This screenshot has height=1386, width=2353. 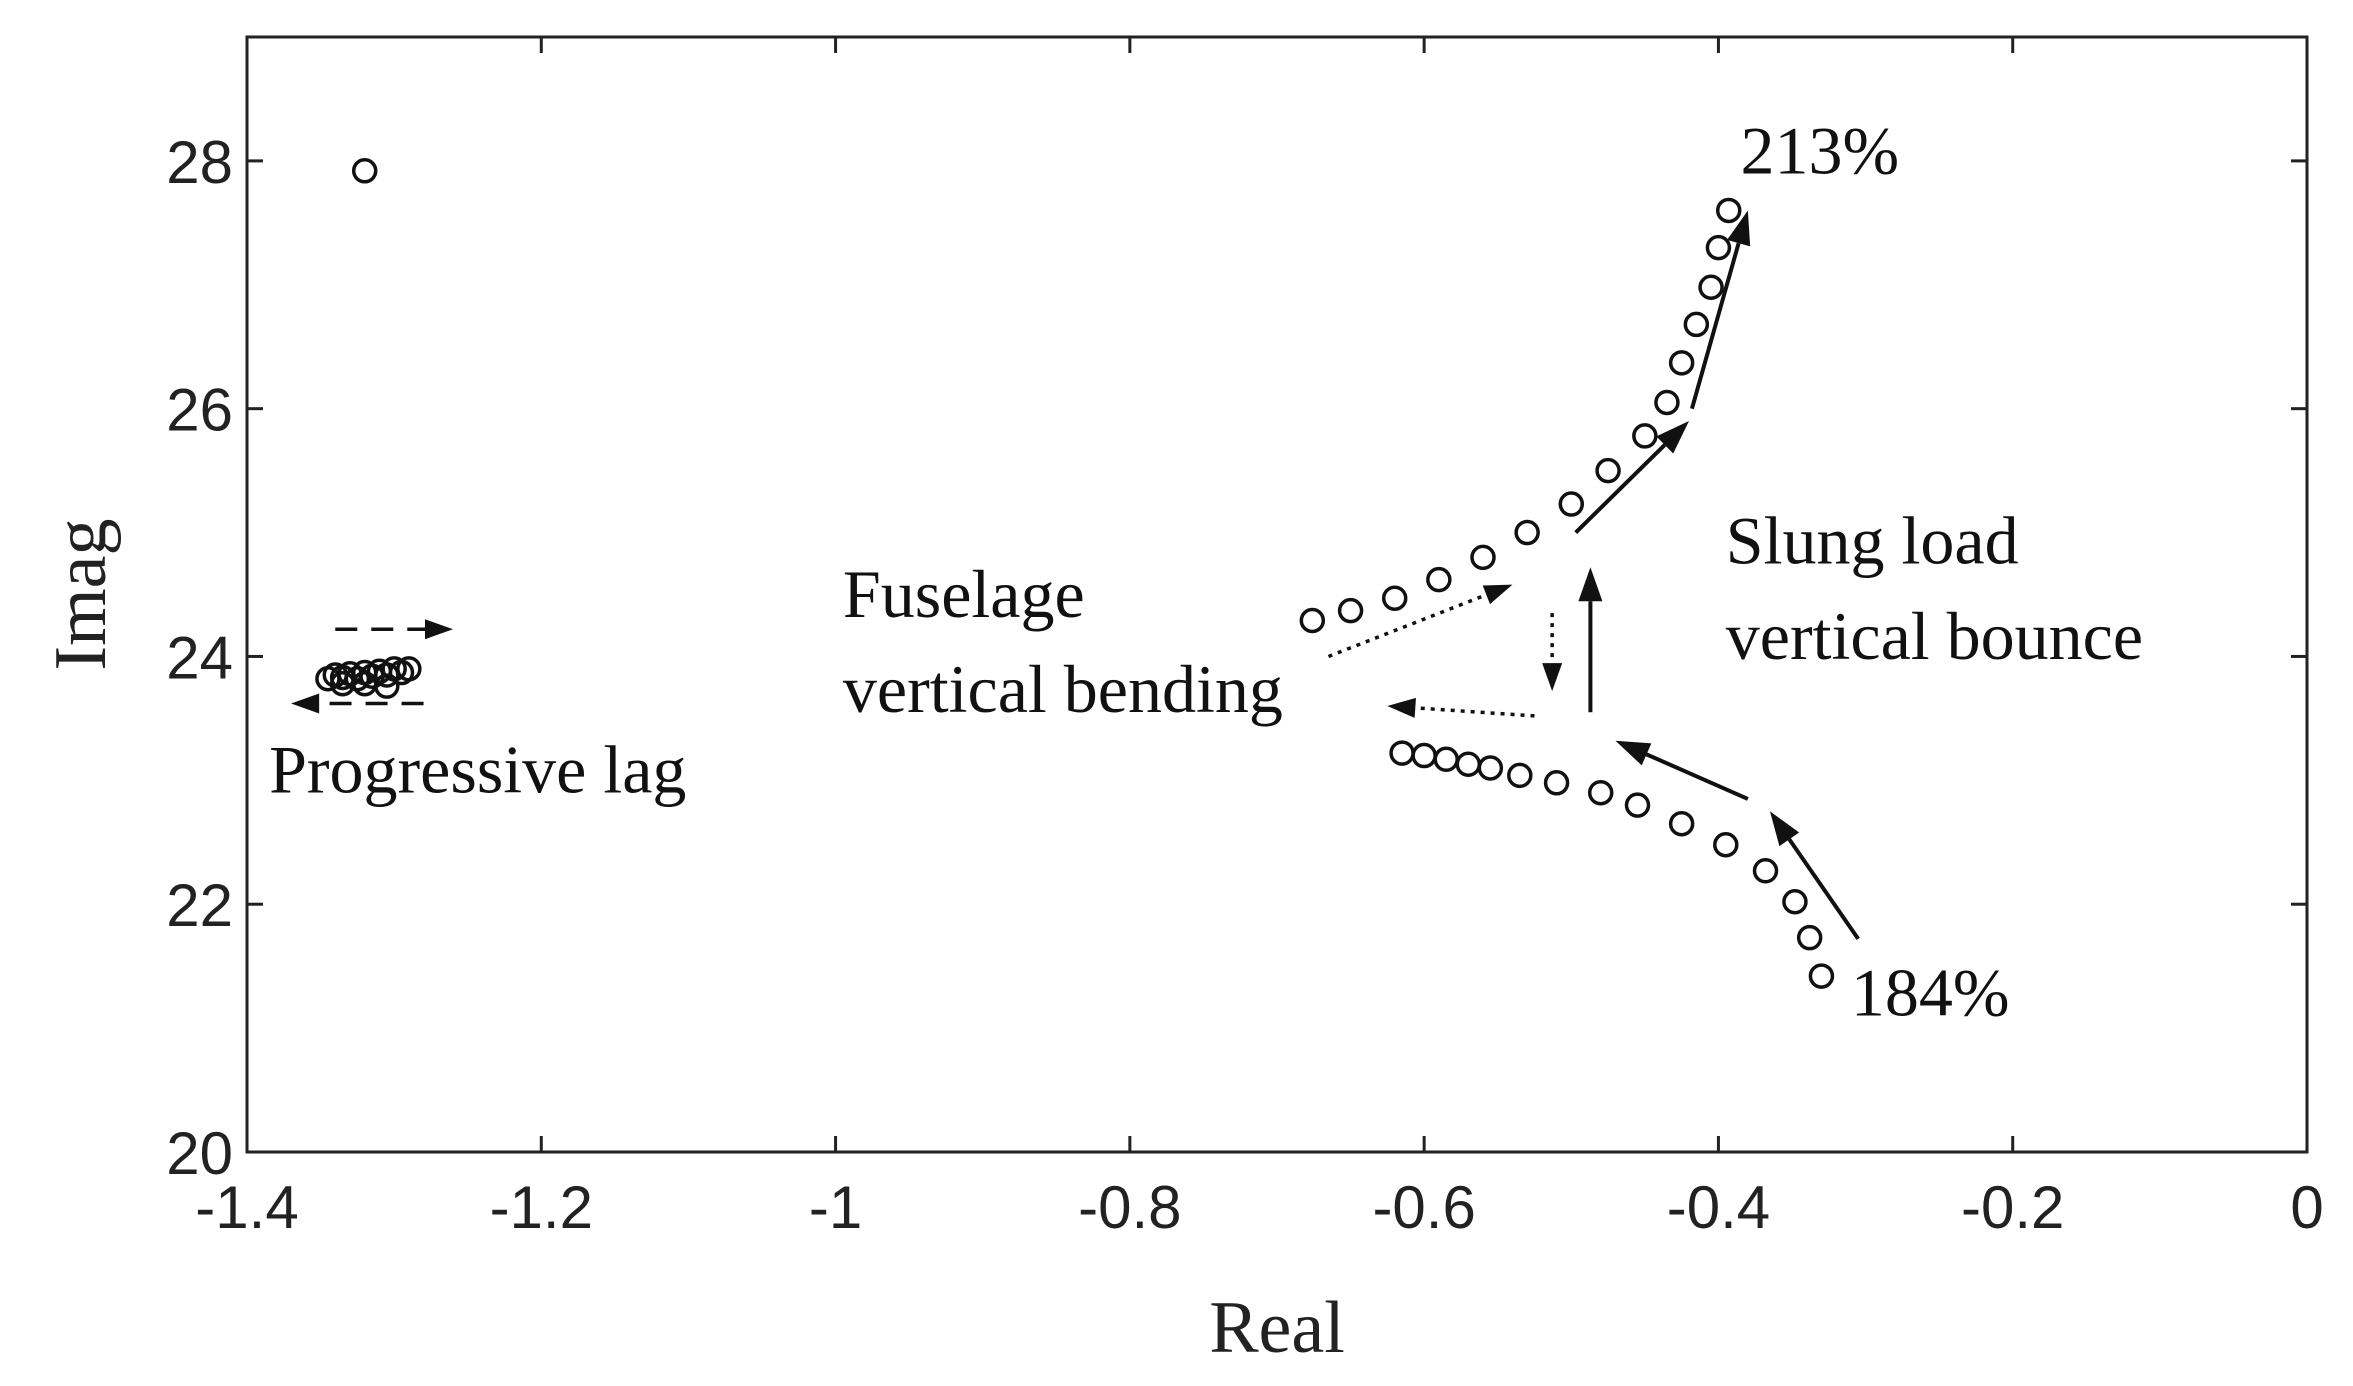 I want to click on annotation-label: 184%, so click(x=1930, y=993).